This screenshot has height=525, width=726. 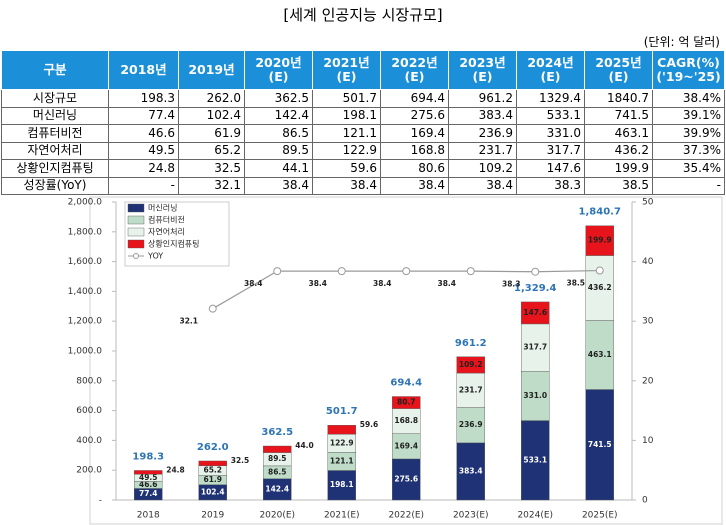 What do you see at coordinates (414, 168) in the screenshot?
I see `cell: 80.6` at bounding box center [414, 168].